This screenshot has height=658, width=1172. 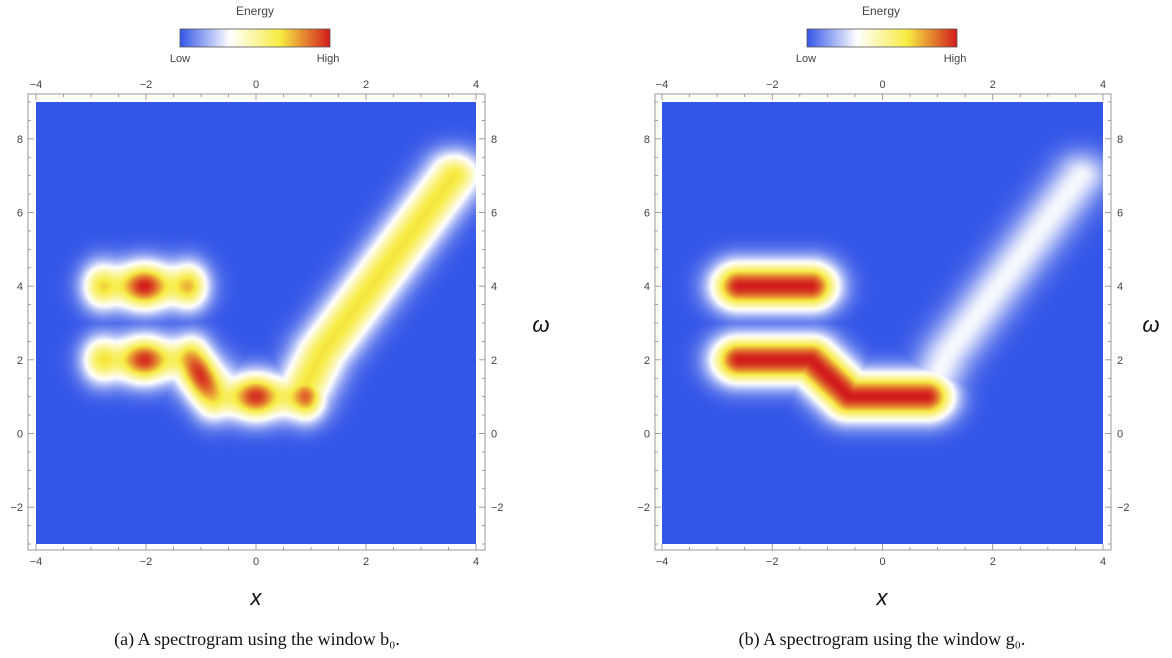 I want to click on figure-caption: (a) A spectrogram using the window b₀., so click(x=257, y=639).